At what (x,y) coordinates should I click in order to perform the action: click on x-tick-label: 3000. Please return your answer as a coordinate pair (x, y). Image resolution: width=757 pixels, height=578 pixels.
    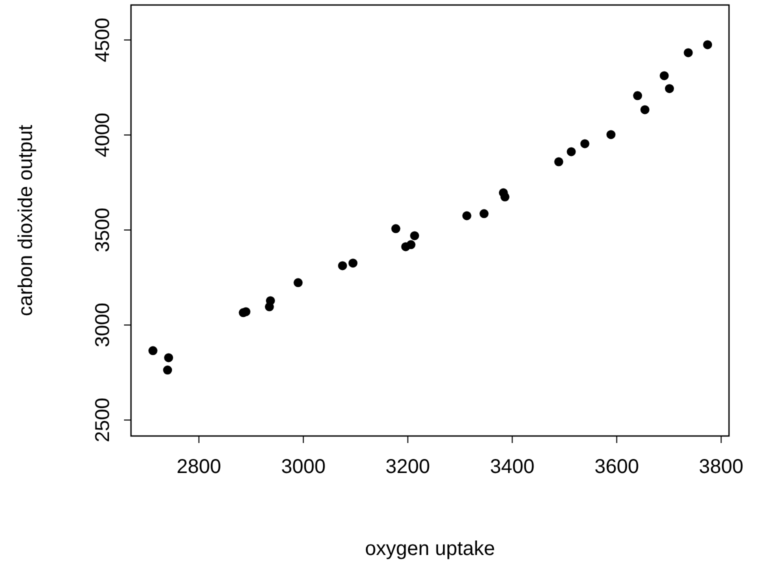
    Looking at the image, I should click on (303, 467).